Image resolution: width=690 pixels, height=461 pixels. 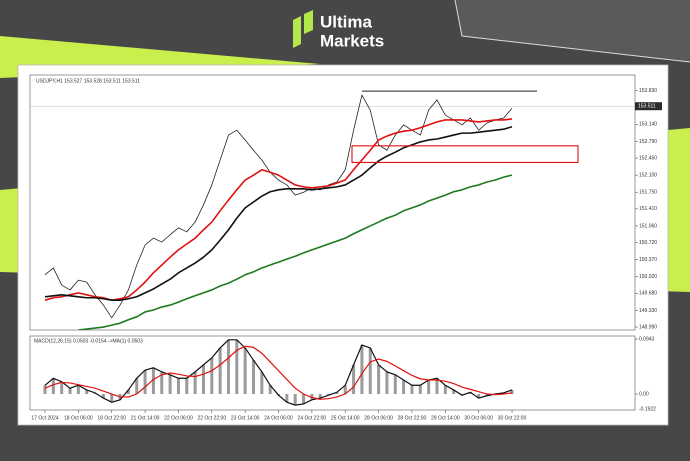 What do you see at coordinates (648, 142) in the screenshot?
I see `y-tick-label: 152.790` at bounding box center [648, 142].